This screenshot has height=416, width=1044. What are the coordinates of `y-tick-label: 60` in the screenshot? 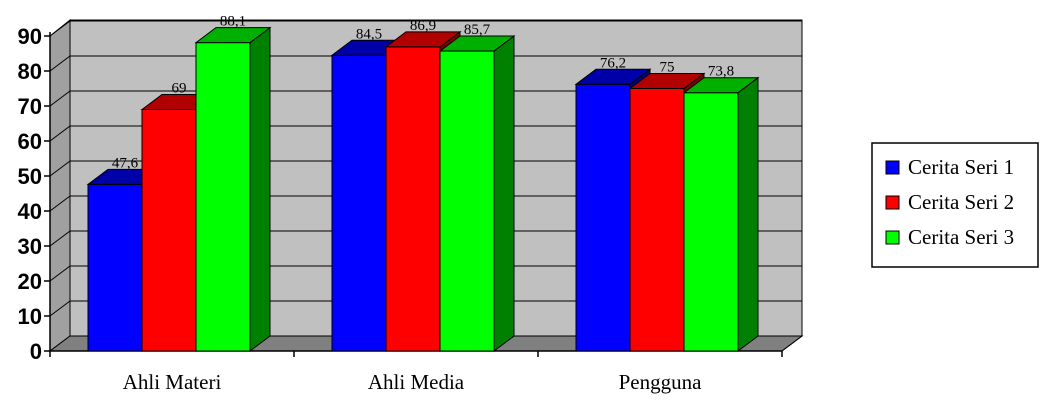 It's located at (30, 141).